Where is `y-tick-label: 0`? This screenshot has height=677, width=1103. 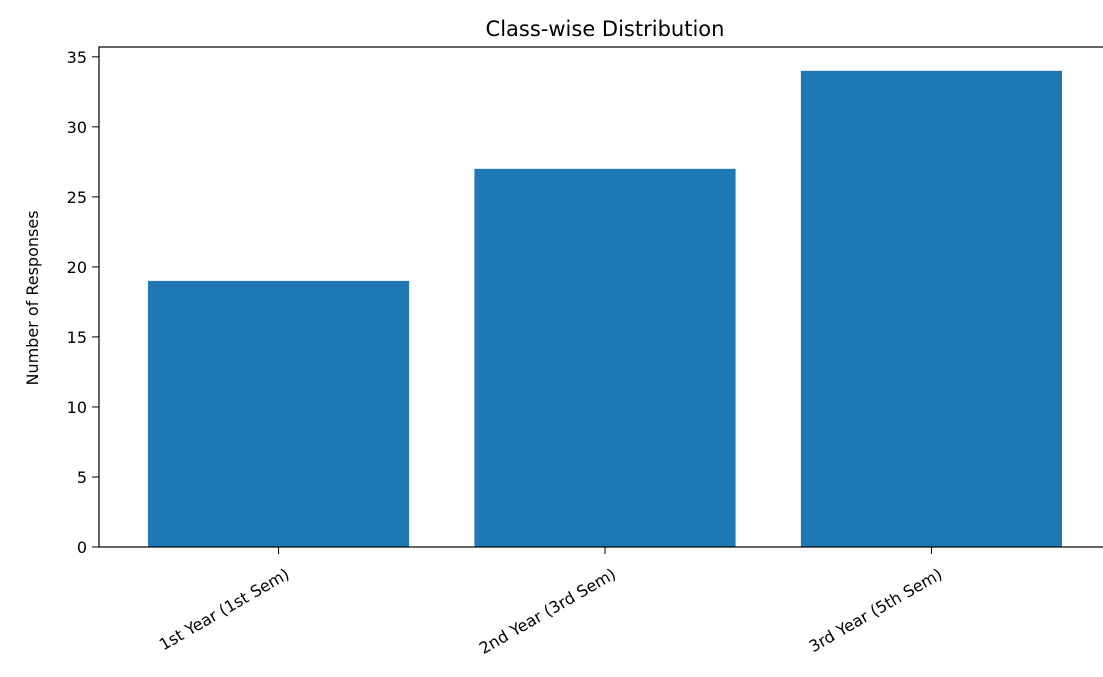
y-tick-label: 0 is located at coordinates (82, 547).